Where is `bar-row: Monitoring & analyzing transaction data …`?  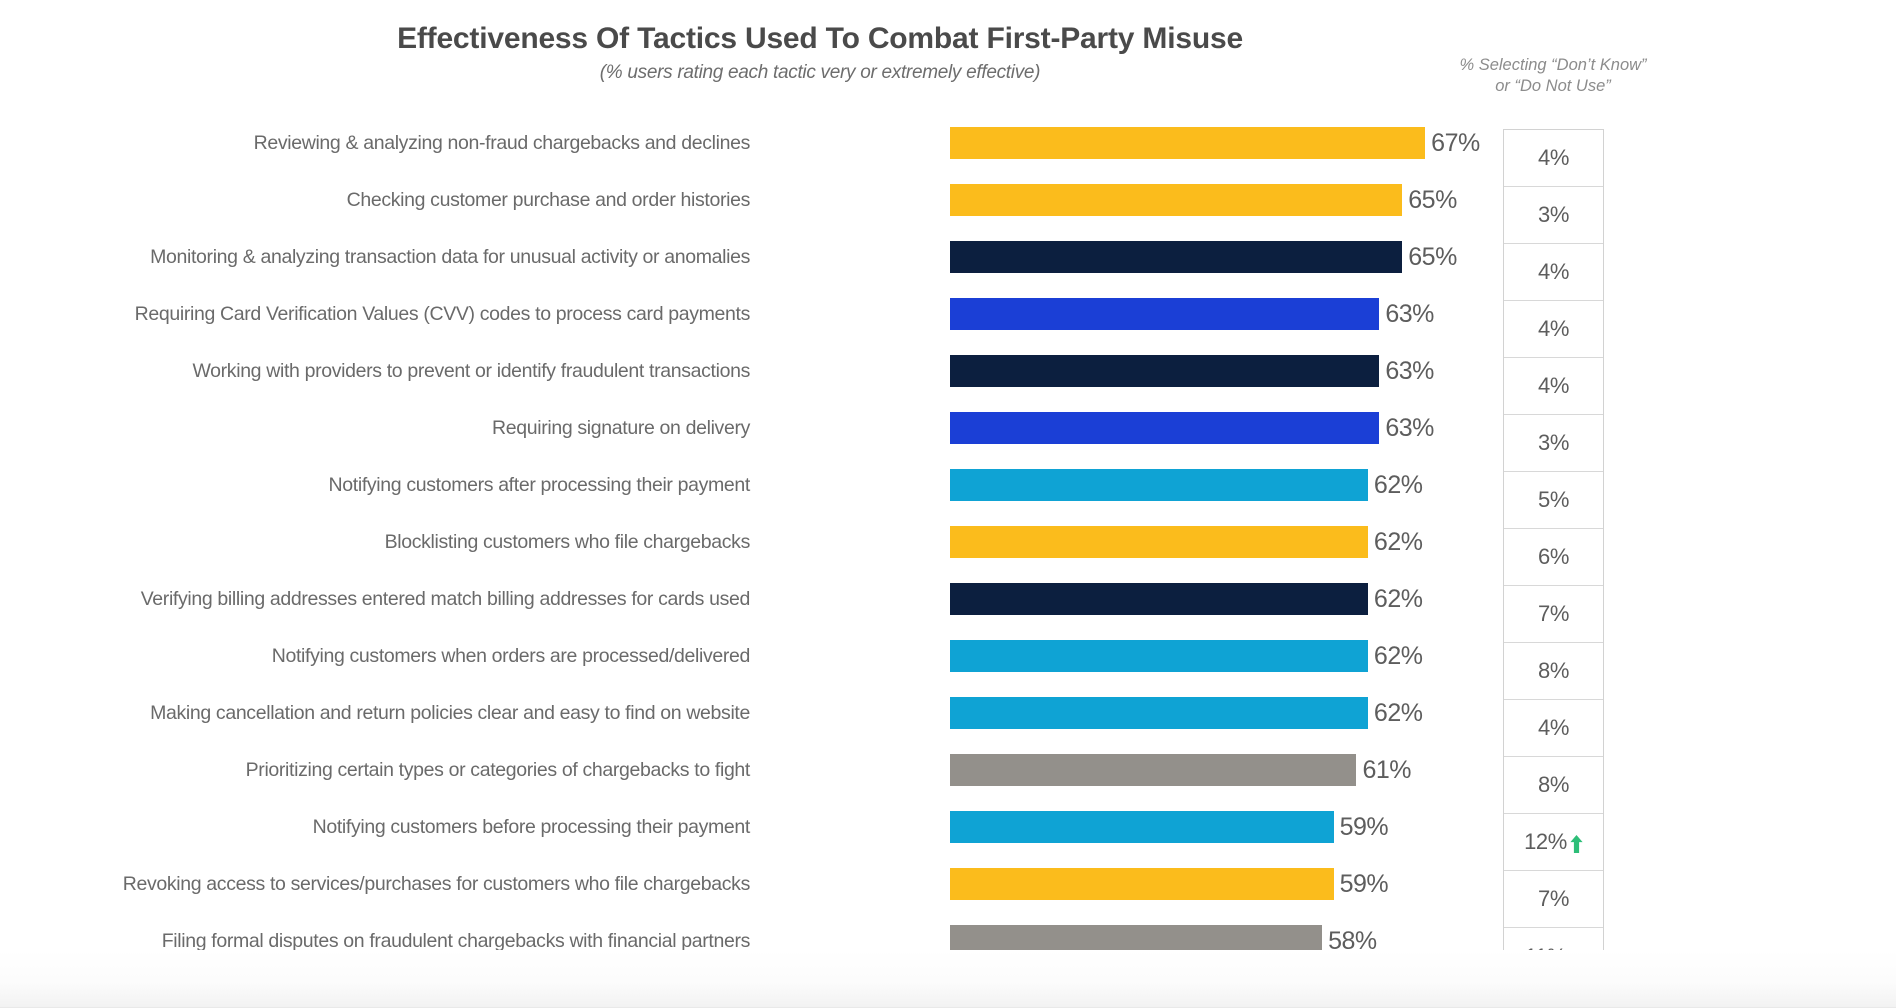
bar-row: Monitoring & analyzing transaction data … is located at coordinates (948, 257).